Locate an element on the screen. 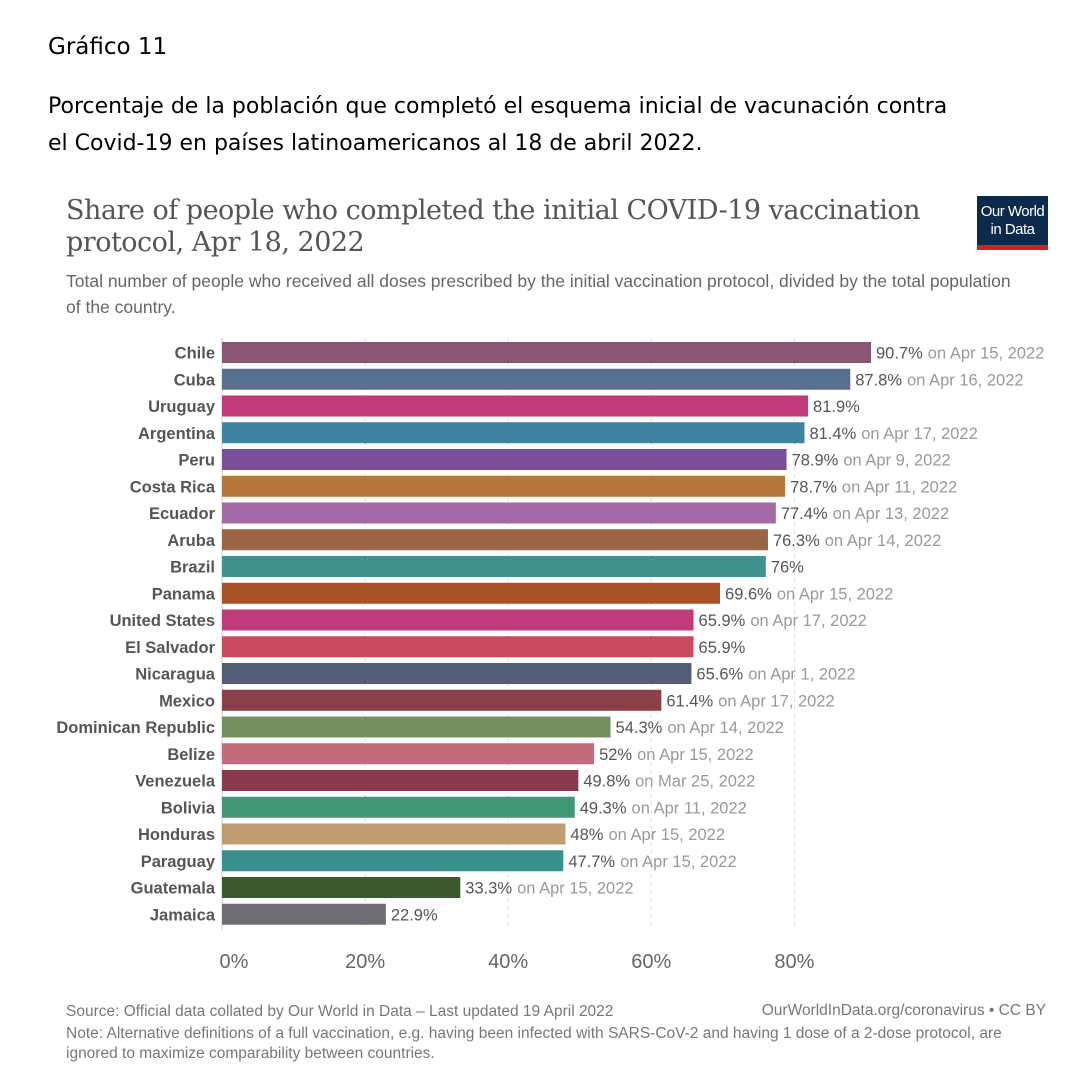 This screenshot has height=1090, width=1070. owid-logo: Our World in Data is located at coordinates (1012, 223).